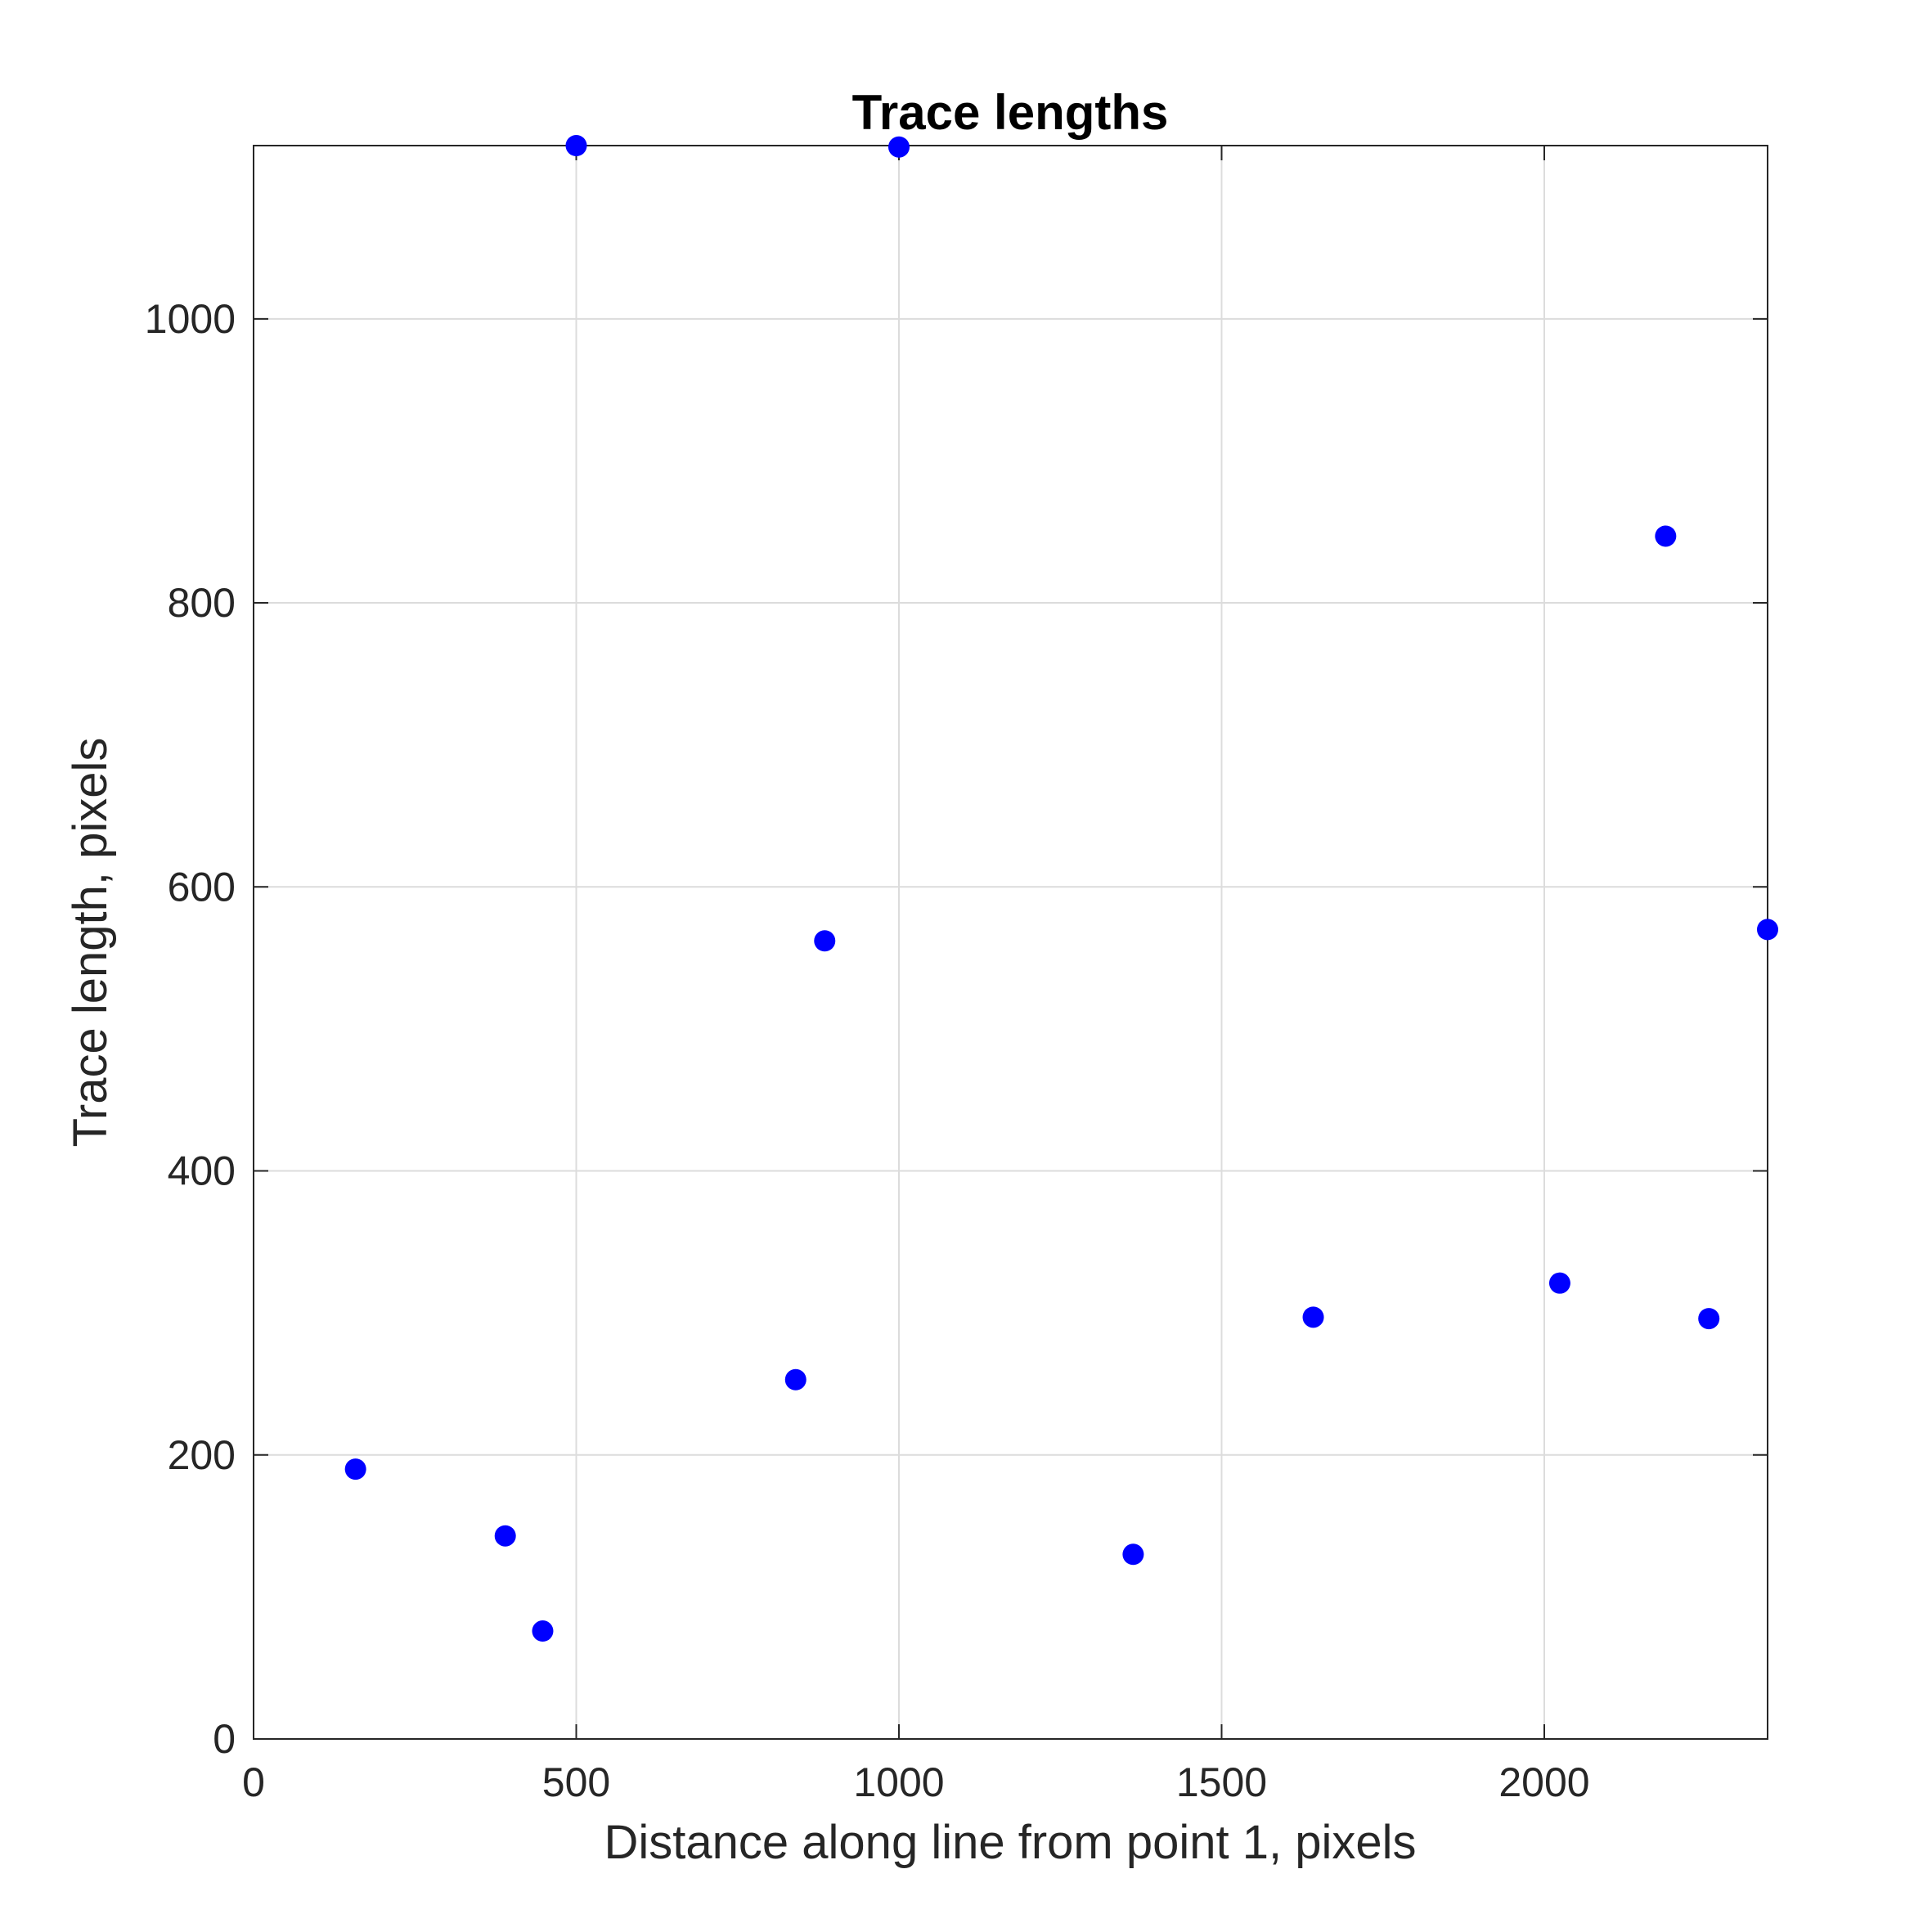  What do you see at coordinates (576, 1782) in the screenshot?
I see `x-tick-label: 500` at bounding box center [576, 1782].